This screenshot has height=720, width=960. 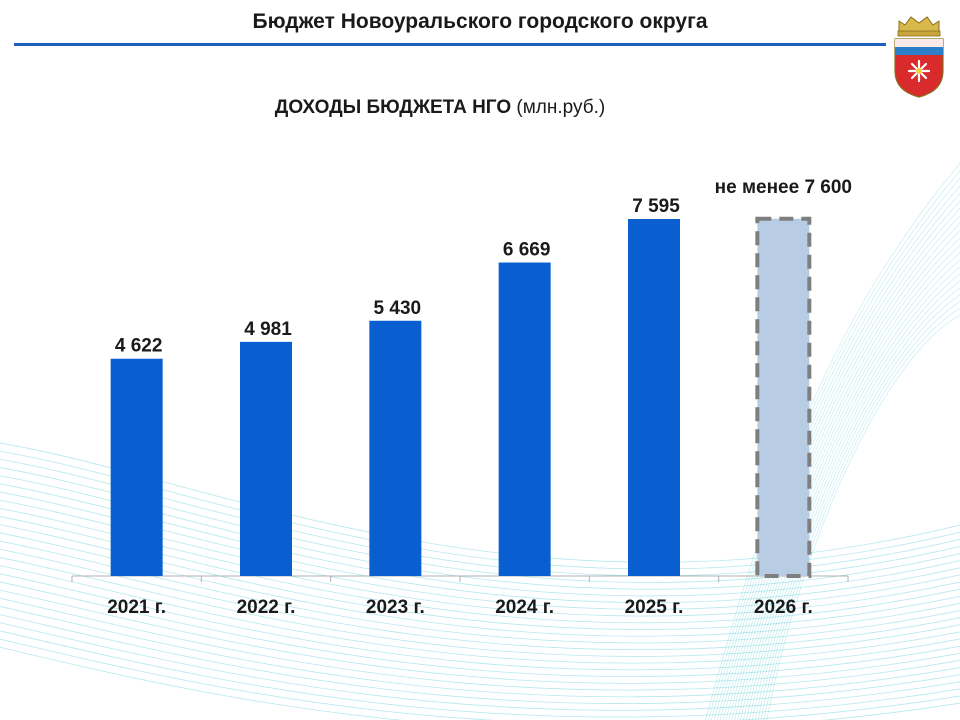 I want to click on coat-of-arms-icon, so click(x=919, y=57).